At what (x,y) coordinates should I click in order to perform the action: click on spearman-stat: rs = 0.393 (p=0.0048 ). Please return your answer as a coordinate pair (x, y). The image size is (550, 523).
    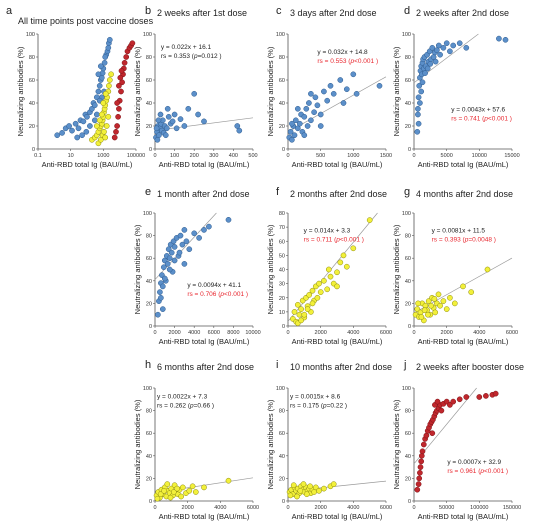
    Looking at the image, I should click on (464, 240).